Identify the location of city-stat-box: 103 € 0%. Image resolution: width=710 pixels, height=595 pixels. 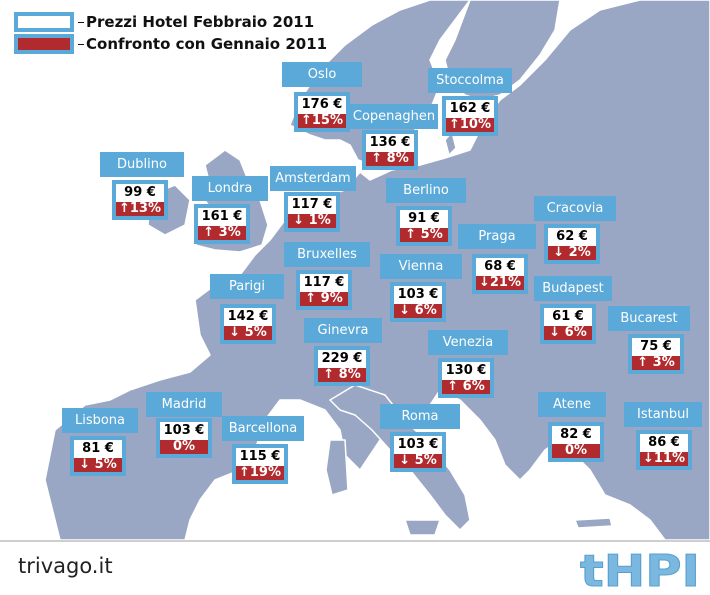
(184, 438).